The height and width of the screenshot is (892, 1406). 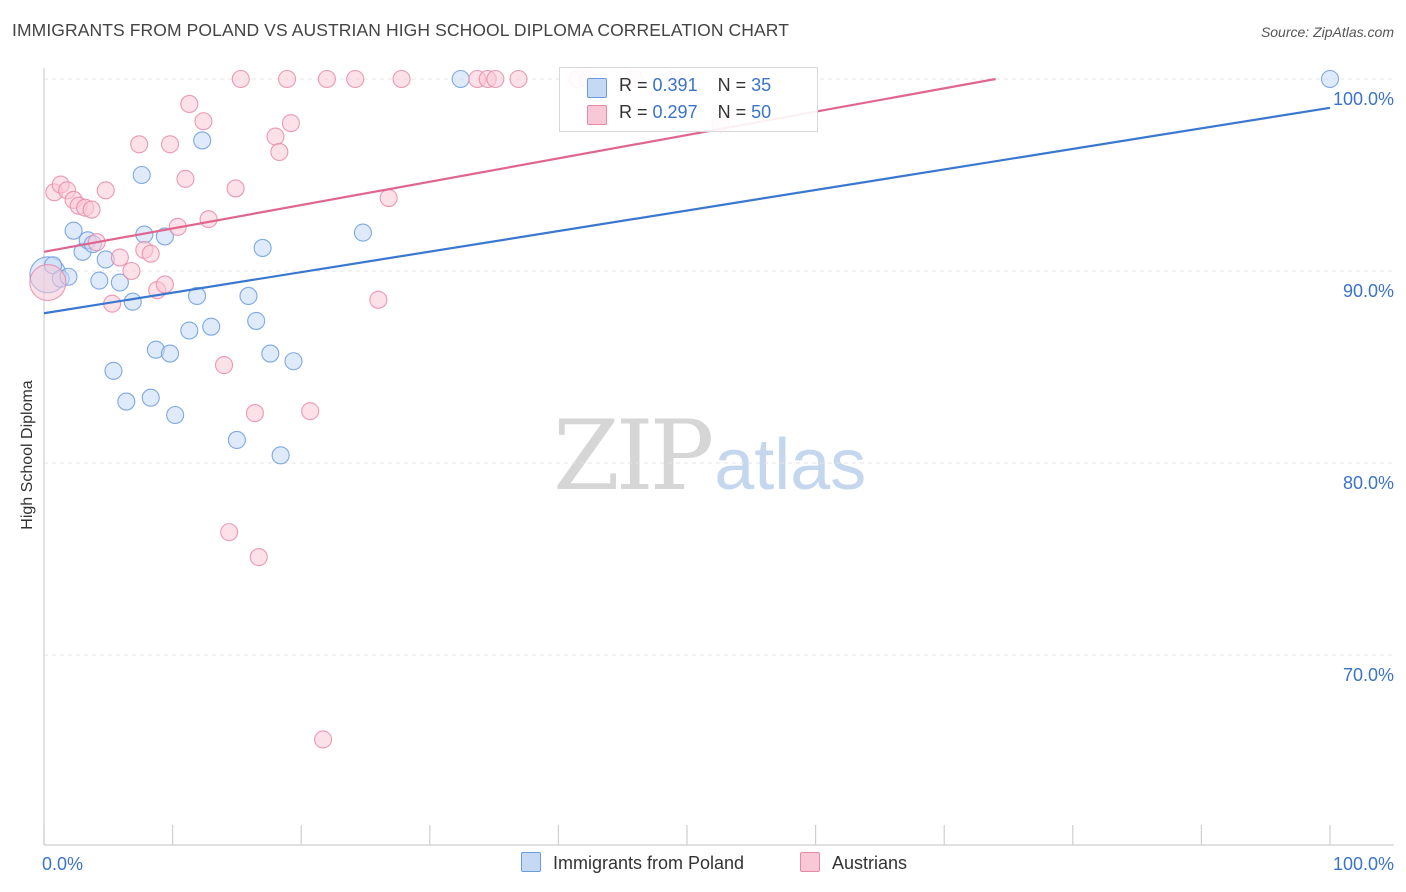 What do you see at coordinates (1368, 675) in the screenshot?
I see `y-tick-label: 70.0%` at bounding box center [1368, 675].